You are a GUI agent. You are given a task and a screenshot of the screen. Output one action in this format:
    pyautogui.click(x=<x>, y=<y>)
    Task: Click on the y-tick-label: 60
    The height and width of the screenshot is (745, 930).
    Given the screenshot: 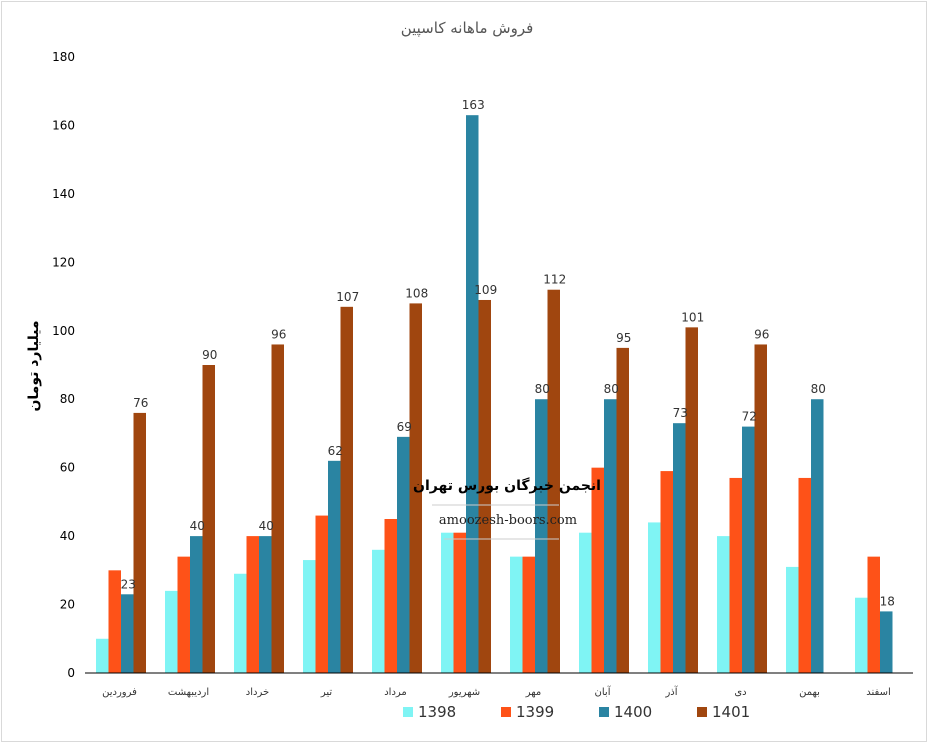 What is the action you would take?
    pyautogui.click(x=67, y=468)
    